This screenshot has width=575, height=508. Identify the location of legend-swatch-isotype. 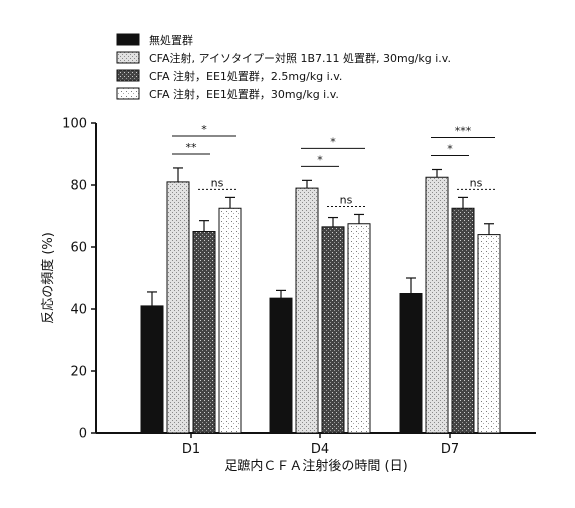
(128, 57).